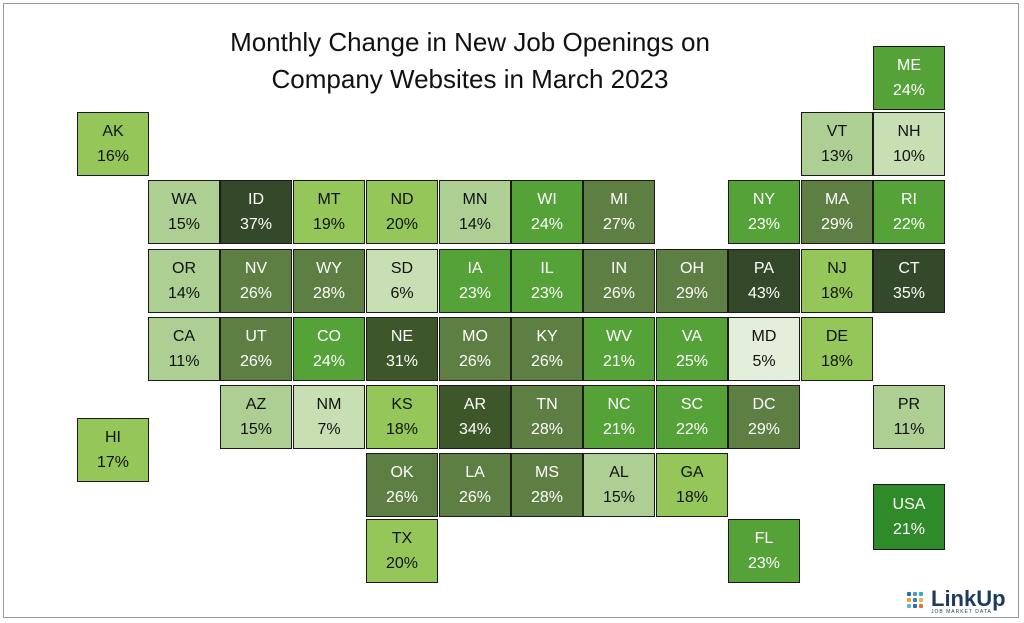 The height and width of the screenshot is (623, 1024). I want to click on state-tile-ma: MA 29%, so click(837, 212).